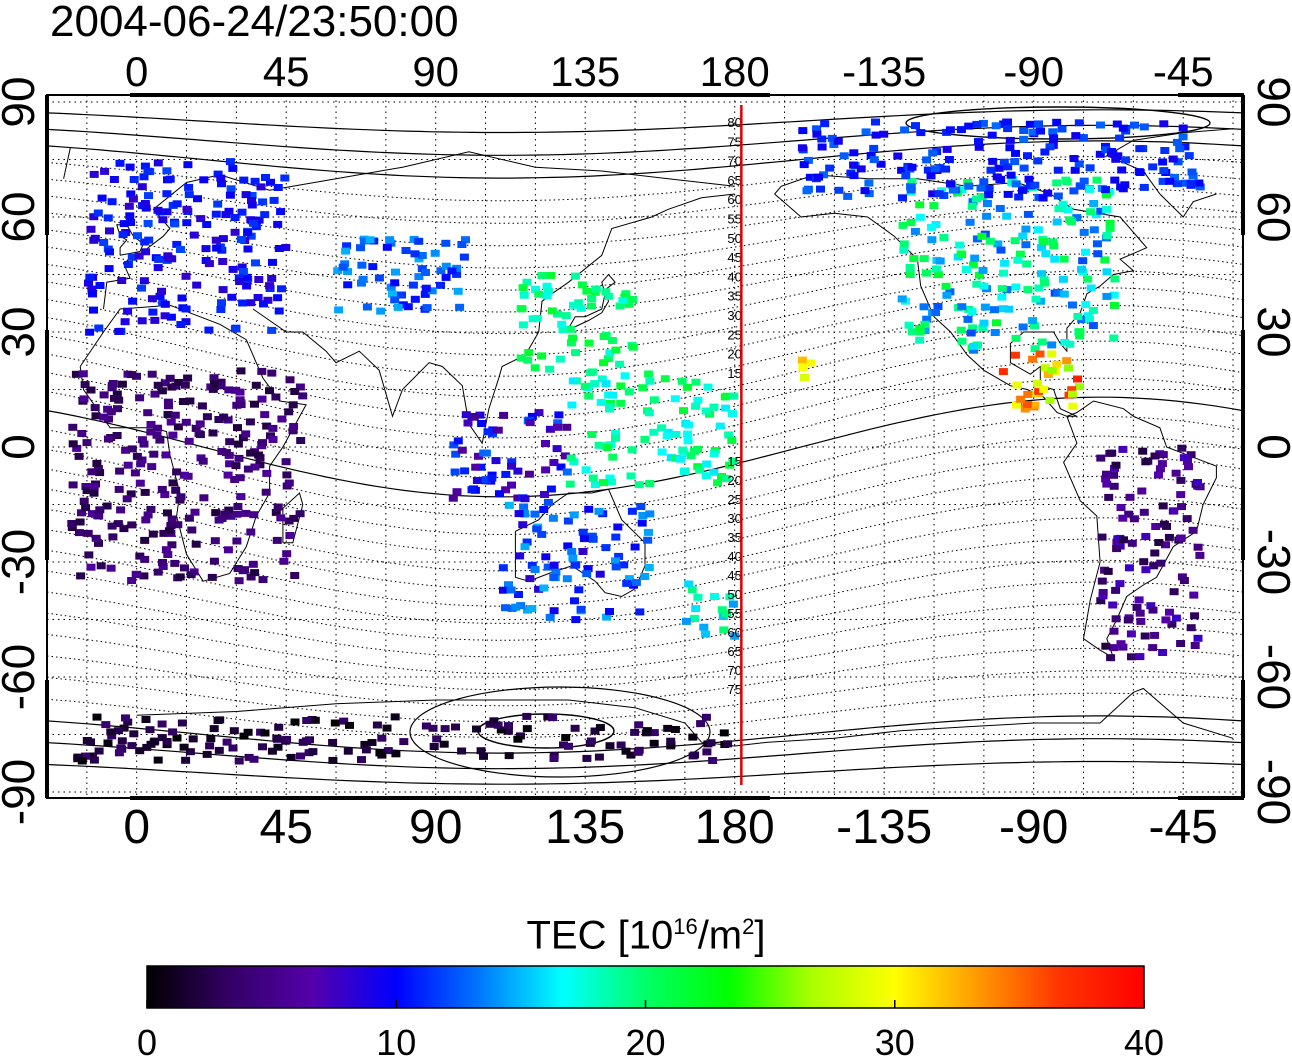  What do you see at coordinates (367, 307) in the screenshot?
I see `tec-point-russia-asia` at bounding box center [367, 307].